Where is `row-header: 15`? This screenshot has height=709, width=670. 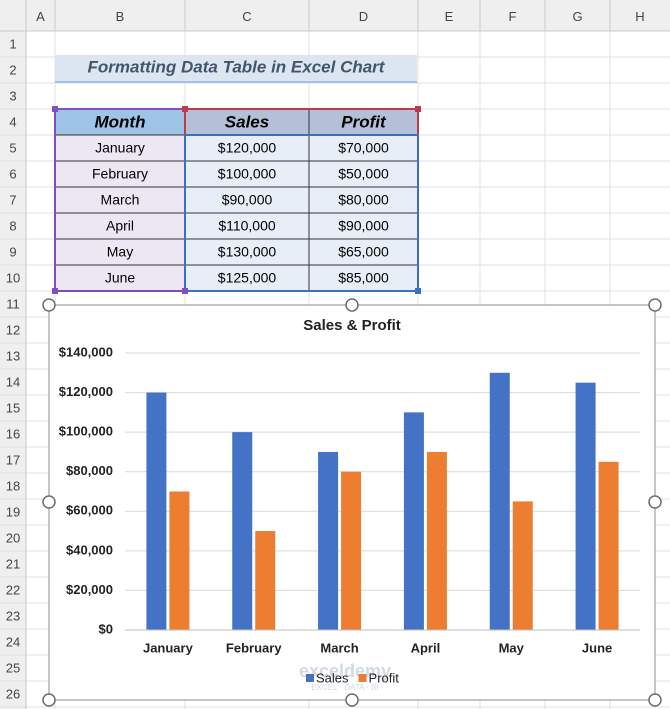
row-header: 15 is located at coordinates (13, 407).